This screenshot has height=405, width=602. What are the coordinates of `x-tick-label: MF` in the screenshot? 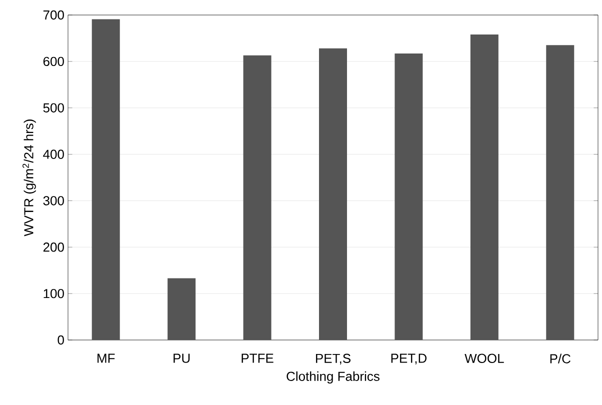 It's located at (106, 358).